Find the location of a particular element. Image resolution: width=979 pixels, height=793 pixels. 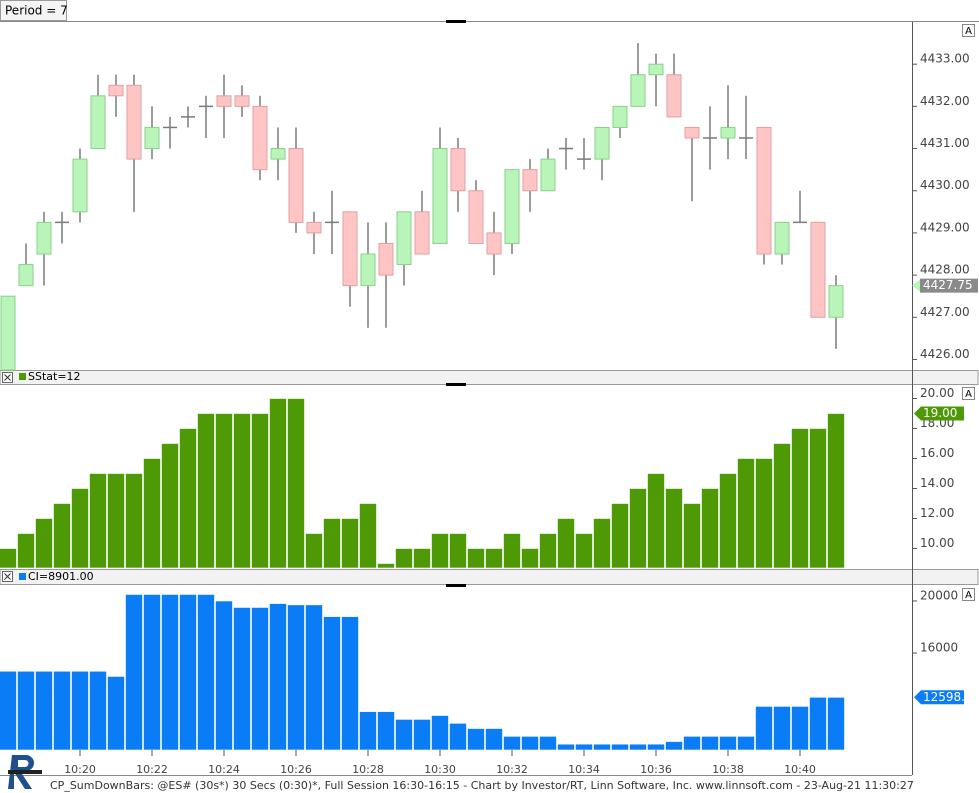

y-tick-label: 10.00 is located at coordinates (937, 543).